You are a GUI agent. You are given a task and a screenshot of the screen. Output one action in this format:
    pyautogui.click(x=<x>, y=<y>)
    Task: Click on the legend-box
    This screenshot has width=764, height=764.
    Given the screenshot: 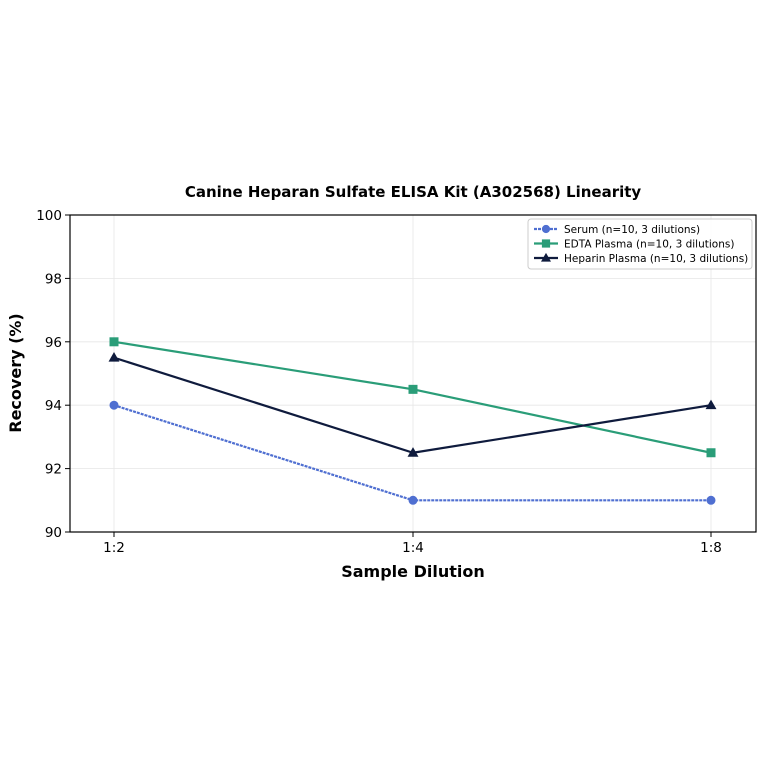 What is the action you would take?
    pyautogui.click(x=640, y=244)
    